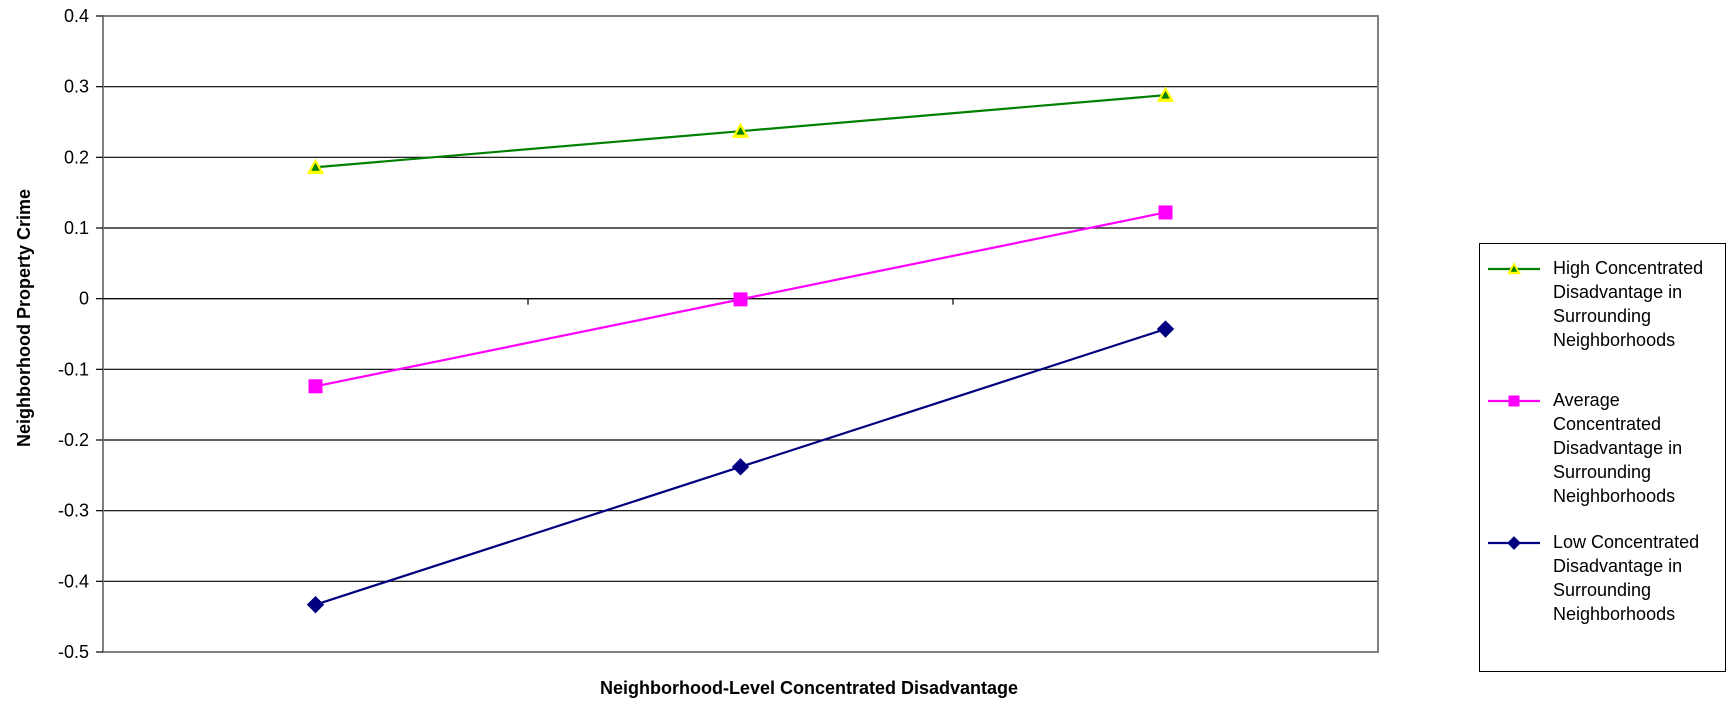 The image size is (1735, 701). I want to click on y-axis-title: Neighborhood Property Crime, so click(24, 318).